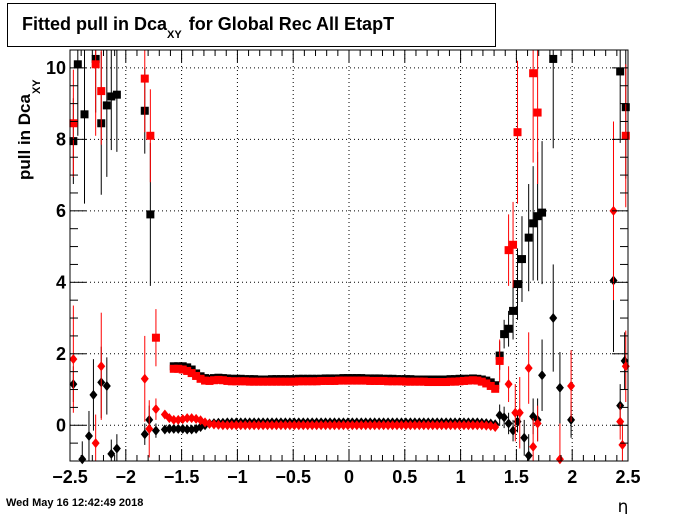 This screenshot has width=700, height=514. Describe the element at coordinates (461, 477) in the screenshot. I see `x-tick-label: 1` at that location.